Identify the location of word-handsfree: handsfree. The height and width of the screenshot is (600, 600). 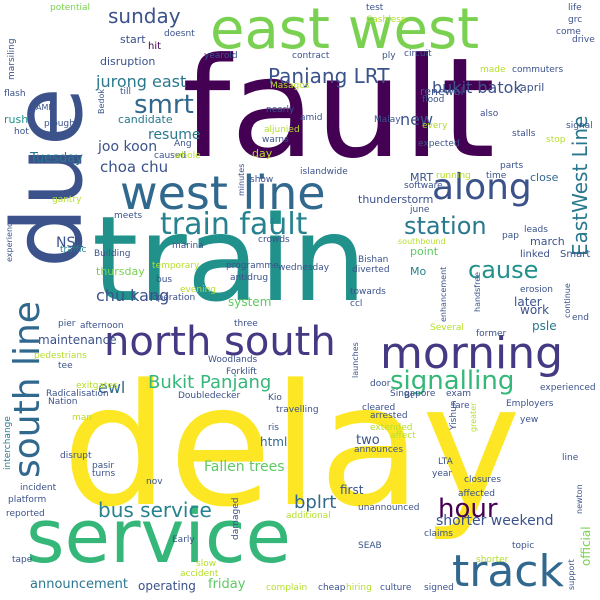
(477, 291).